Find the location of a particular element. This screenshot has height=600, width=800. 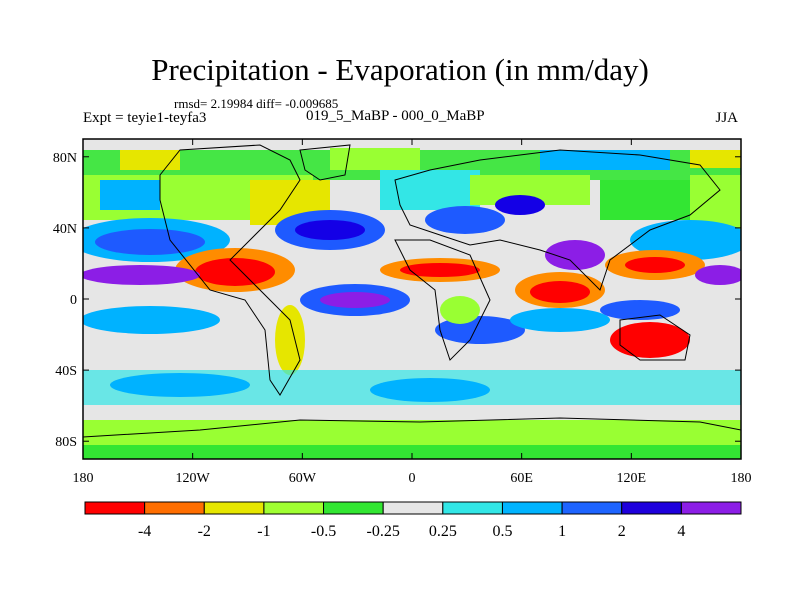

colorbar-label: 1 is located at coordinates (562, 531).